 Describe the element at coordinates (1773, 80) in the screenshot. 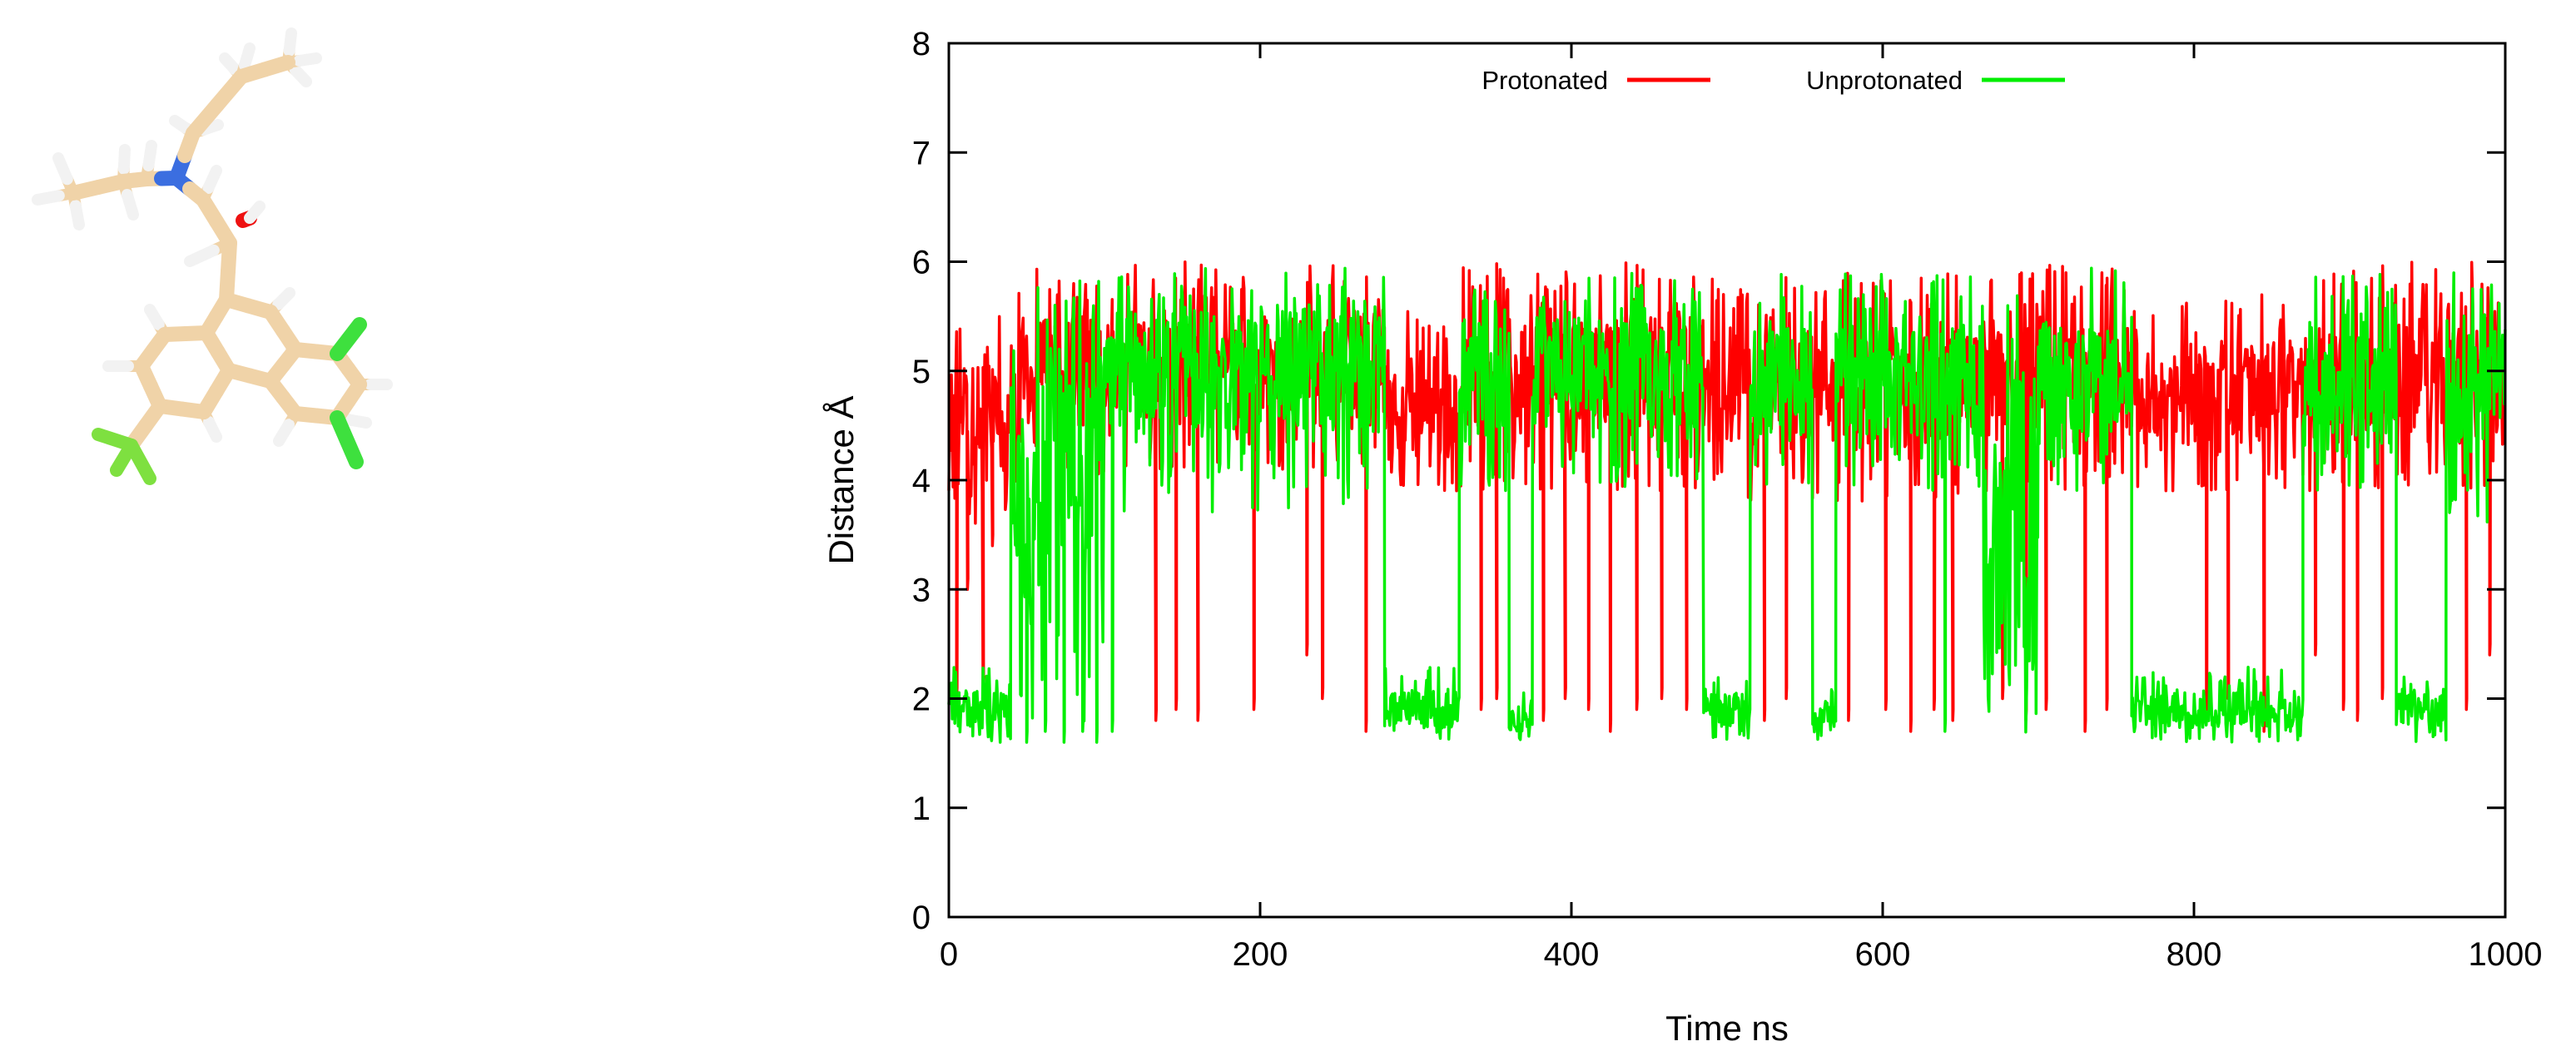

I see `legend: Protonated Unprotonated` at that location.